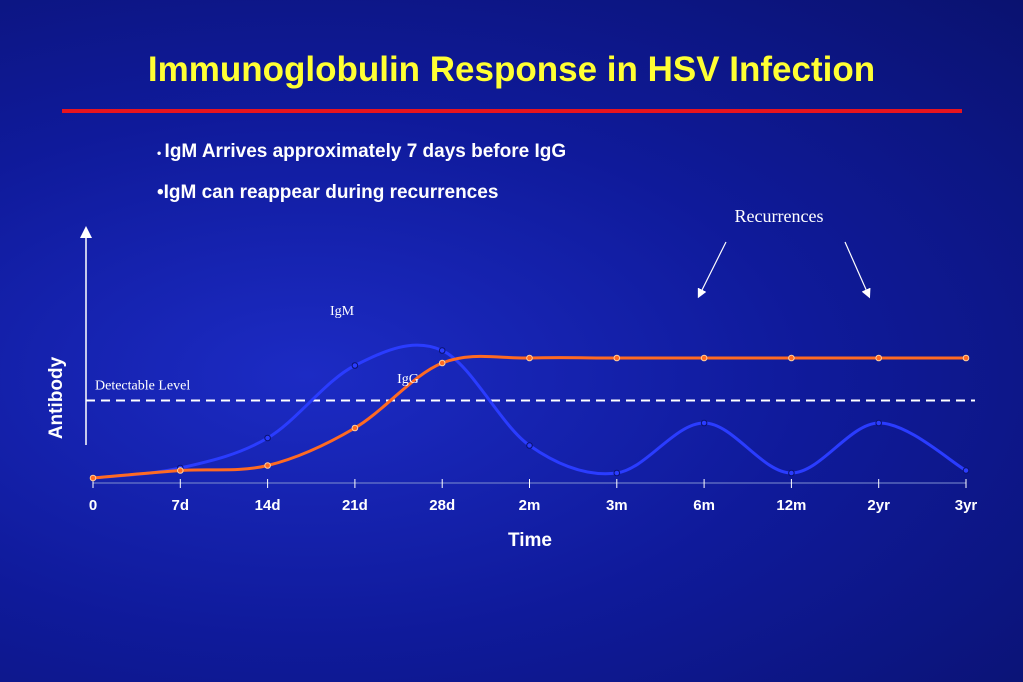  I want to click on series-label: IgM, so click(342, 311).